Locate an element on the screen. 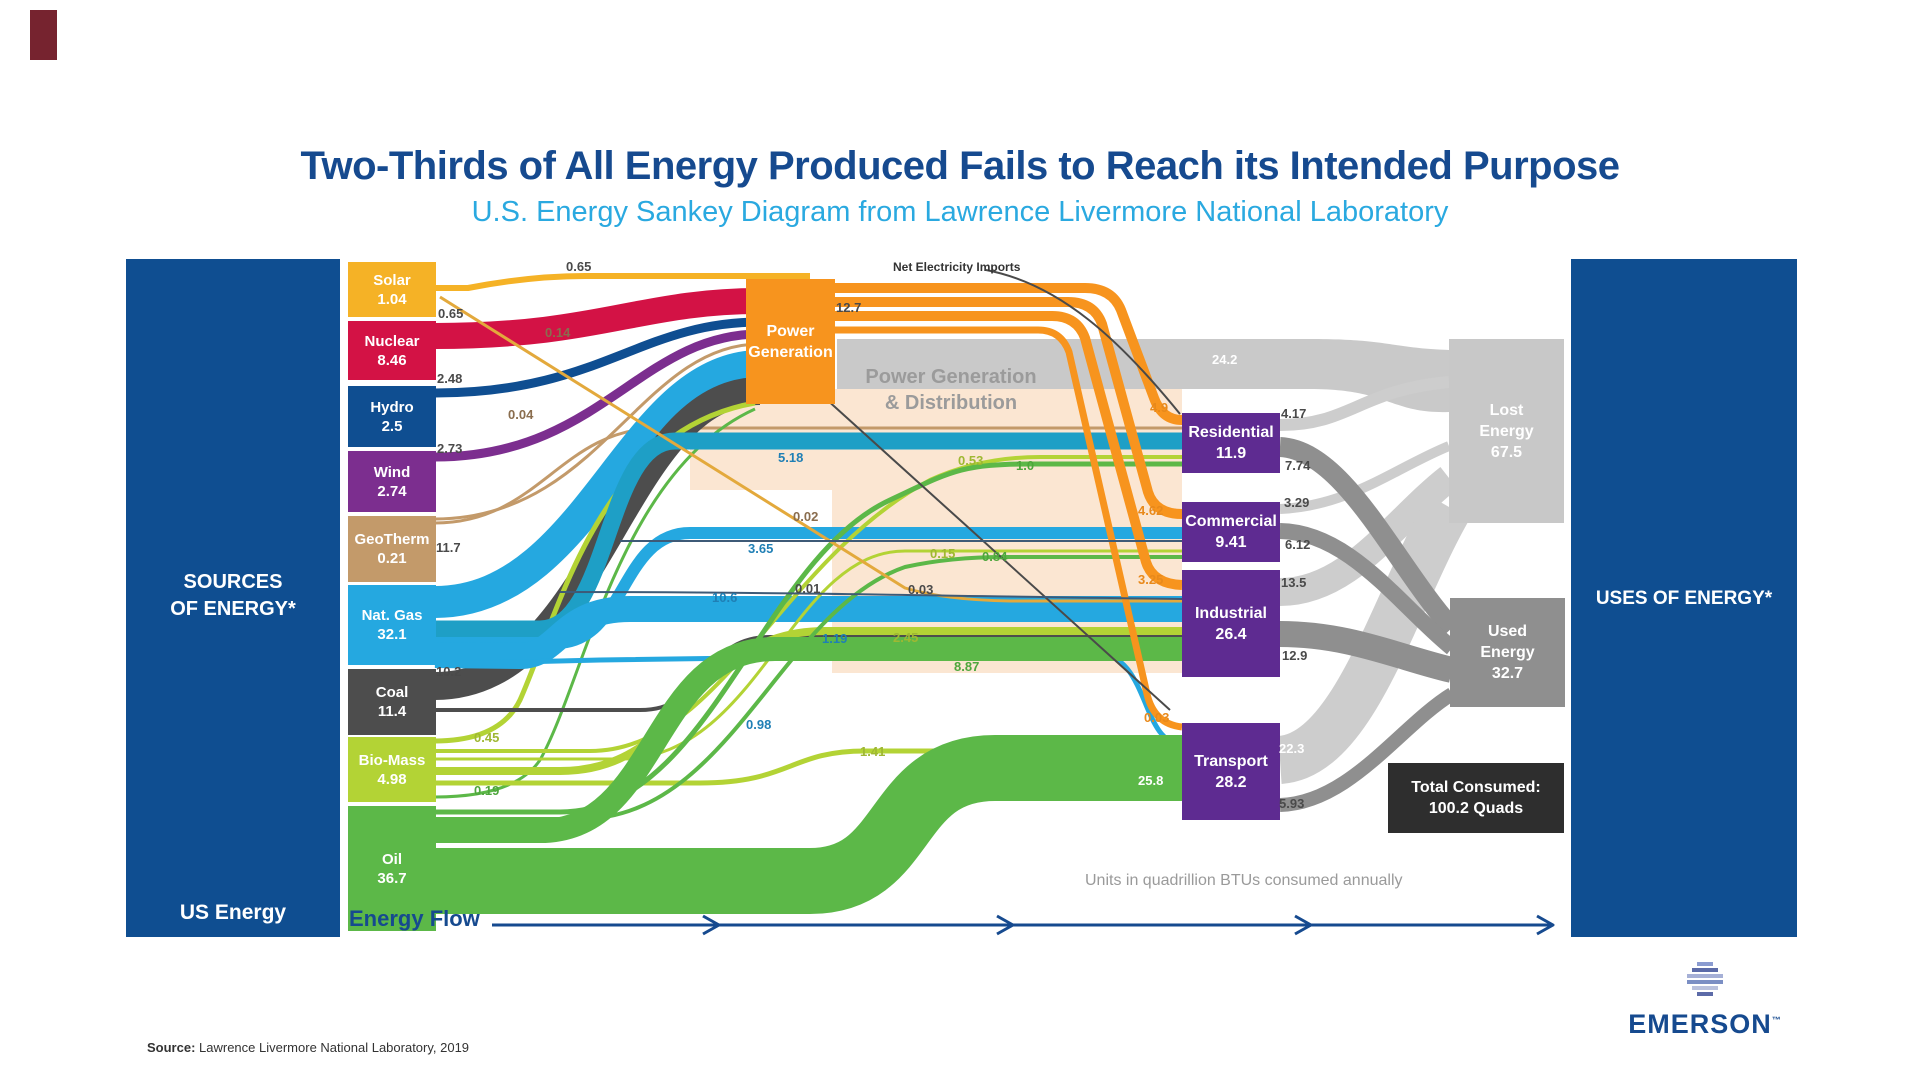  flow-label: 0.84 is located at coordinates (995, 556).